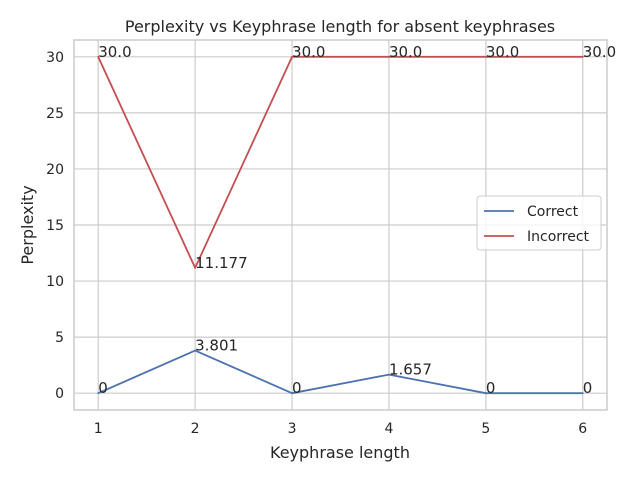 This screenshot has width=640, height=480. I want to click on x-tick-label: 2, so click(195, 429).